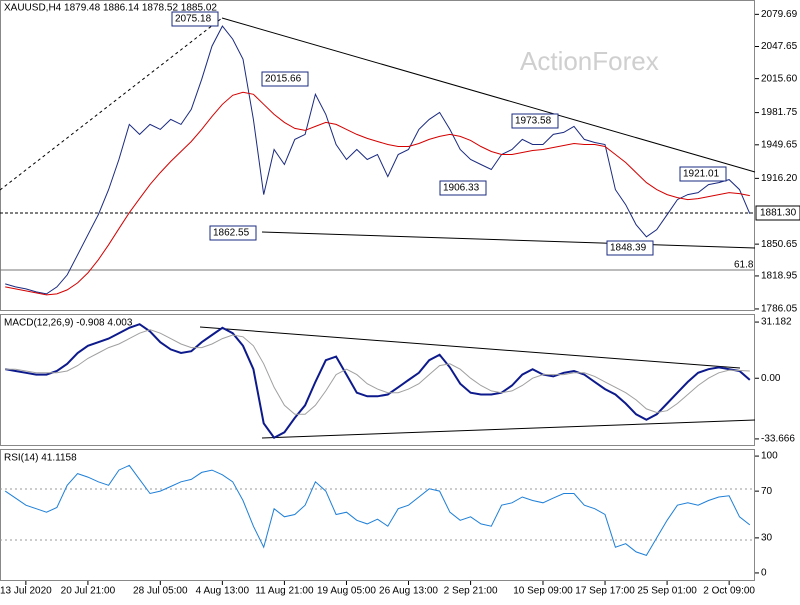 Image resolution: width=800 pixels, height=605 pixels. Describe the element at coordinates (26, 591) in the screenshot. I see `x-tick-label: 13 Jul 2020` at that location.